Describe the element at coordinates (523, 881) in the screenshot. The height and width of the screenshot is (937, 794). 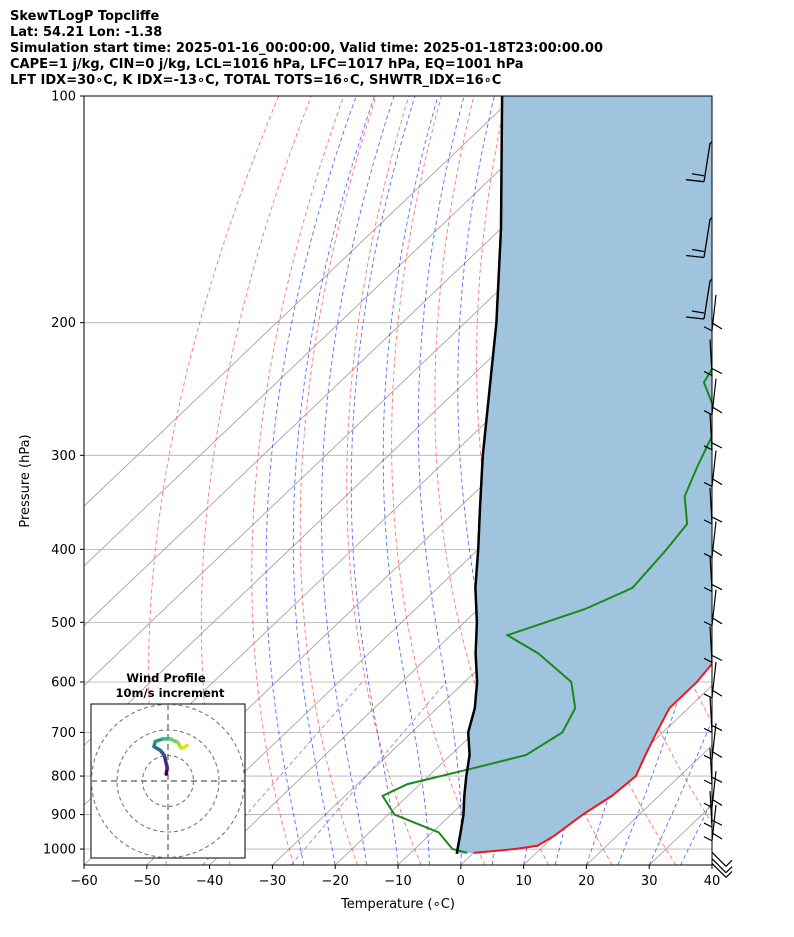
I see `x-tick-label: 10` at that location.